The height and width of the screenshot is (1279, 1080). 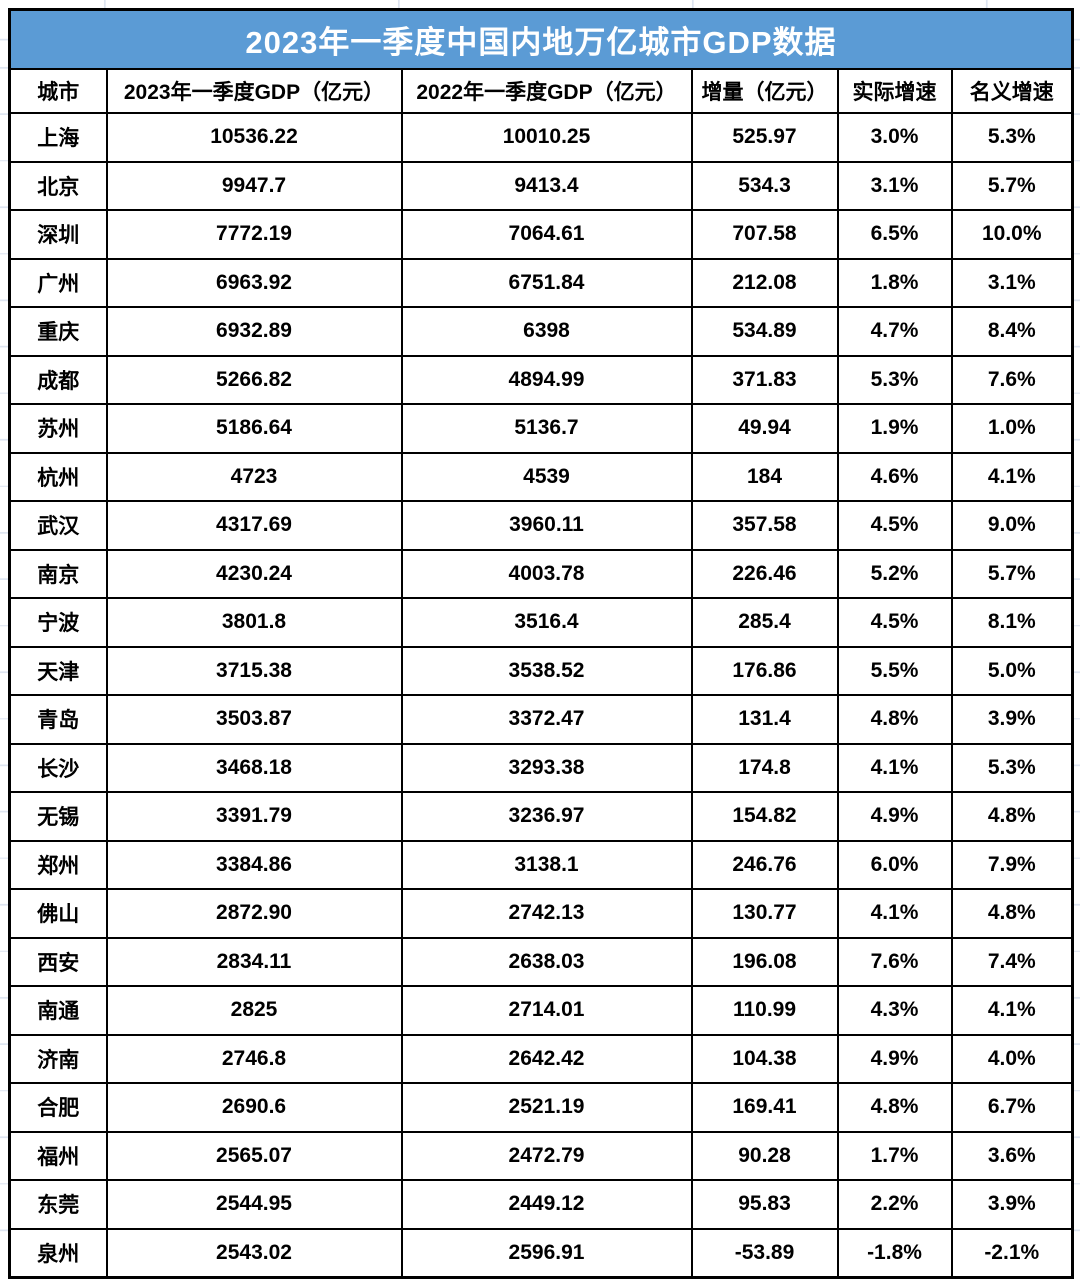 I want to click on gdp-2022-cell: 2596.91, so click(x=546, y=1253).